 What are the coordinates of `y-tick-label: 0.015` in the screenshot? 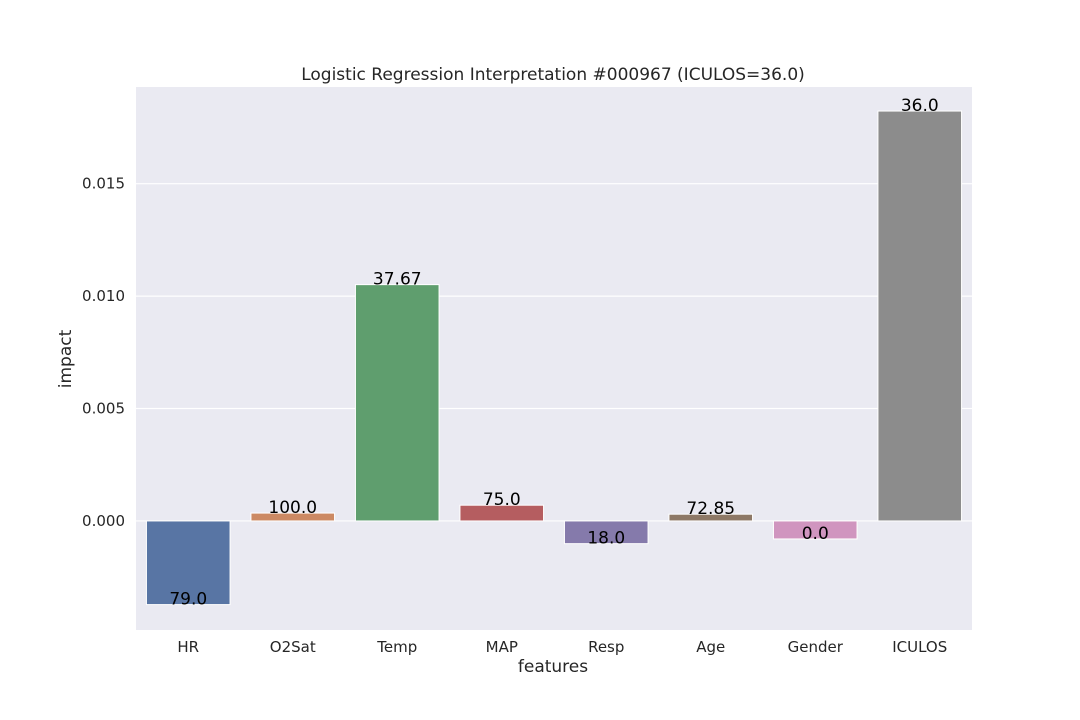 It's located at (103, 184).